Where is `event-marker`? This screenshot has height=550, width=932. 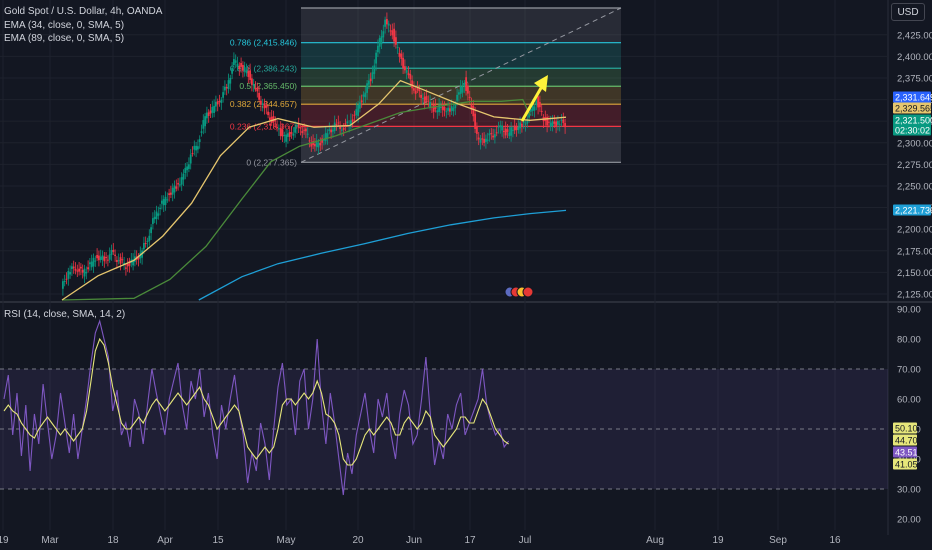
event-marker is located at coordinates (528, 292).